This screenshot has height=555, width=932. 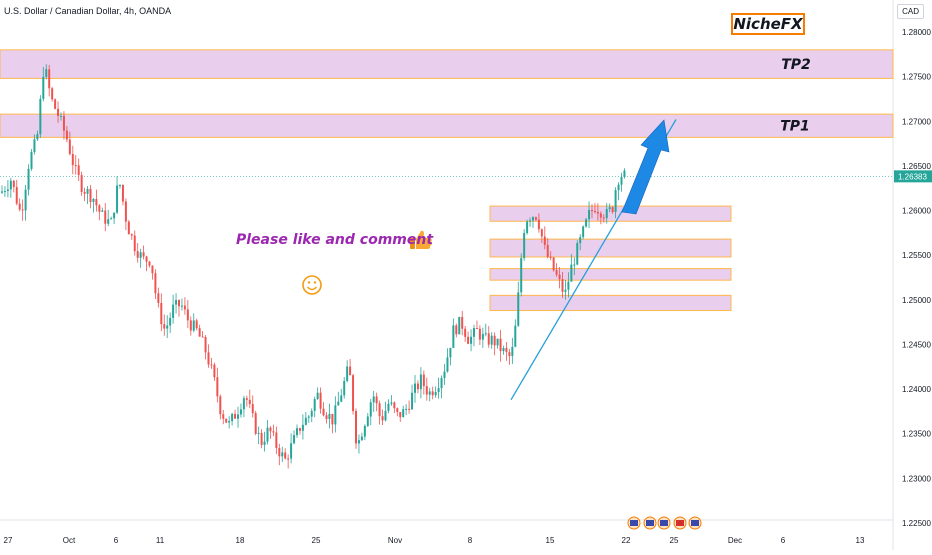 What do you see at coordinates (796, 65) in the screenshot?
I see `zone-label-tp2: TP2` at bounding box center [796, 65].